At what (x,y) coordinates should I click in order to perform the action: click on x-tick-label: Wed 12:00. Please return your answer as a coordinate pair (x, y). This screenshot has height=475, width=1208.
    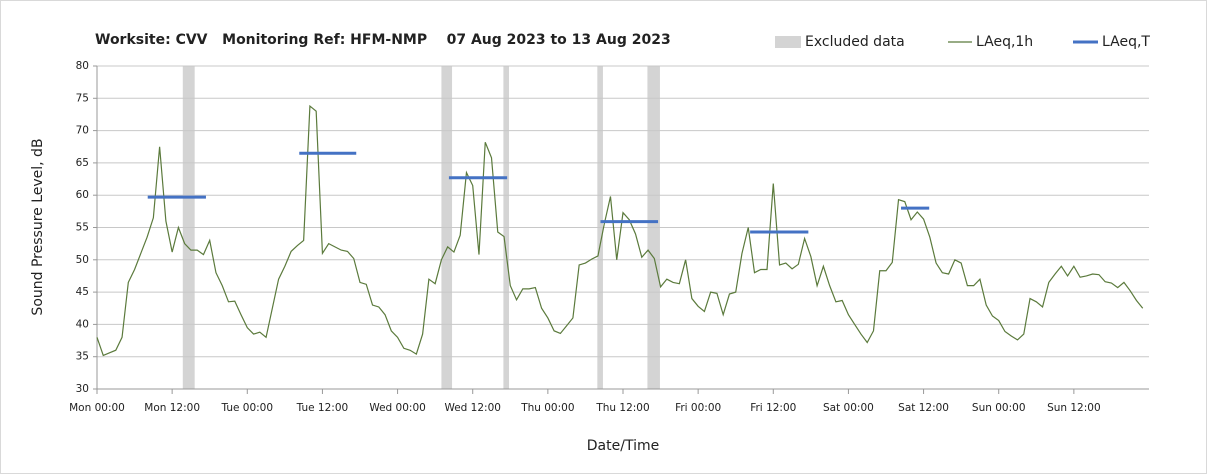
    Looking at the image, I should click on (472, 408).